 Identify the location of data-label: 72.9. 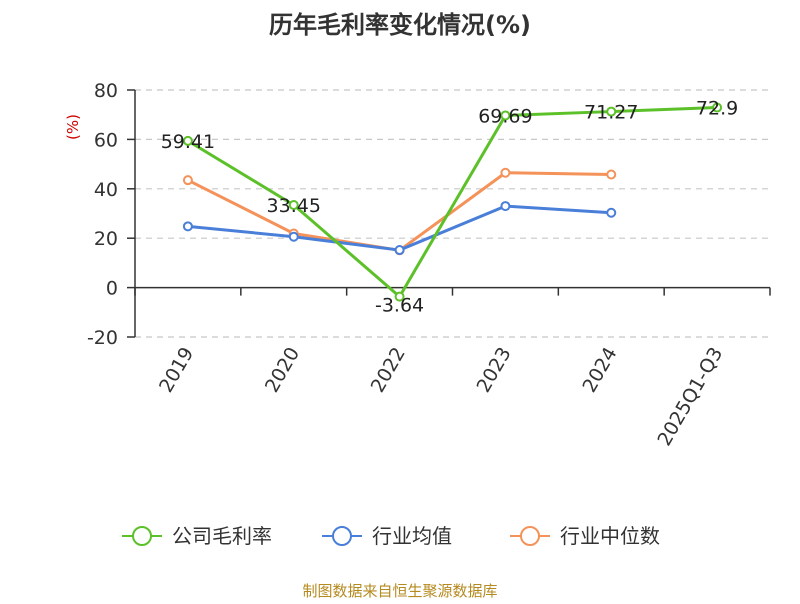
(717, 109).